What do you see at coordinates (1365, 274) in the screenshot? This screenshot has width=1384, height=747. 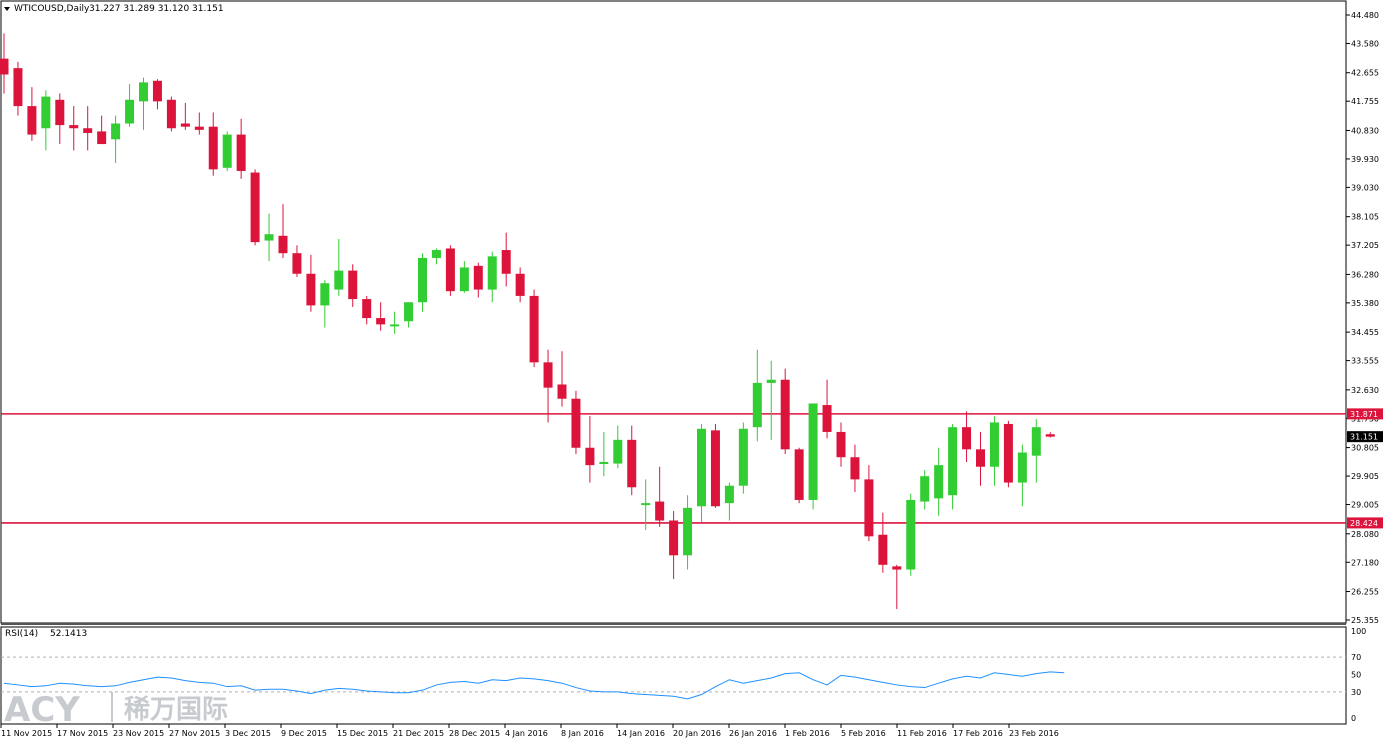 I see `y-tick-label: 36.280` at bounding box center [1365, 274].